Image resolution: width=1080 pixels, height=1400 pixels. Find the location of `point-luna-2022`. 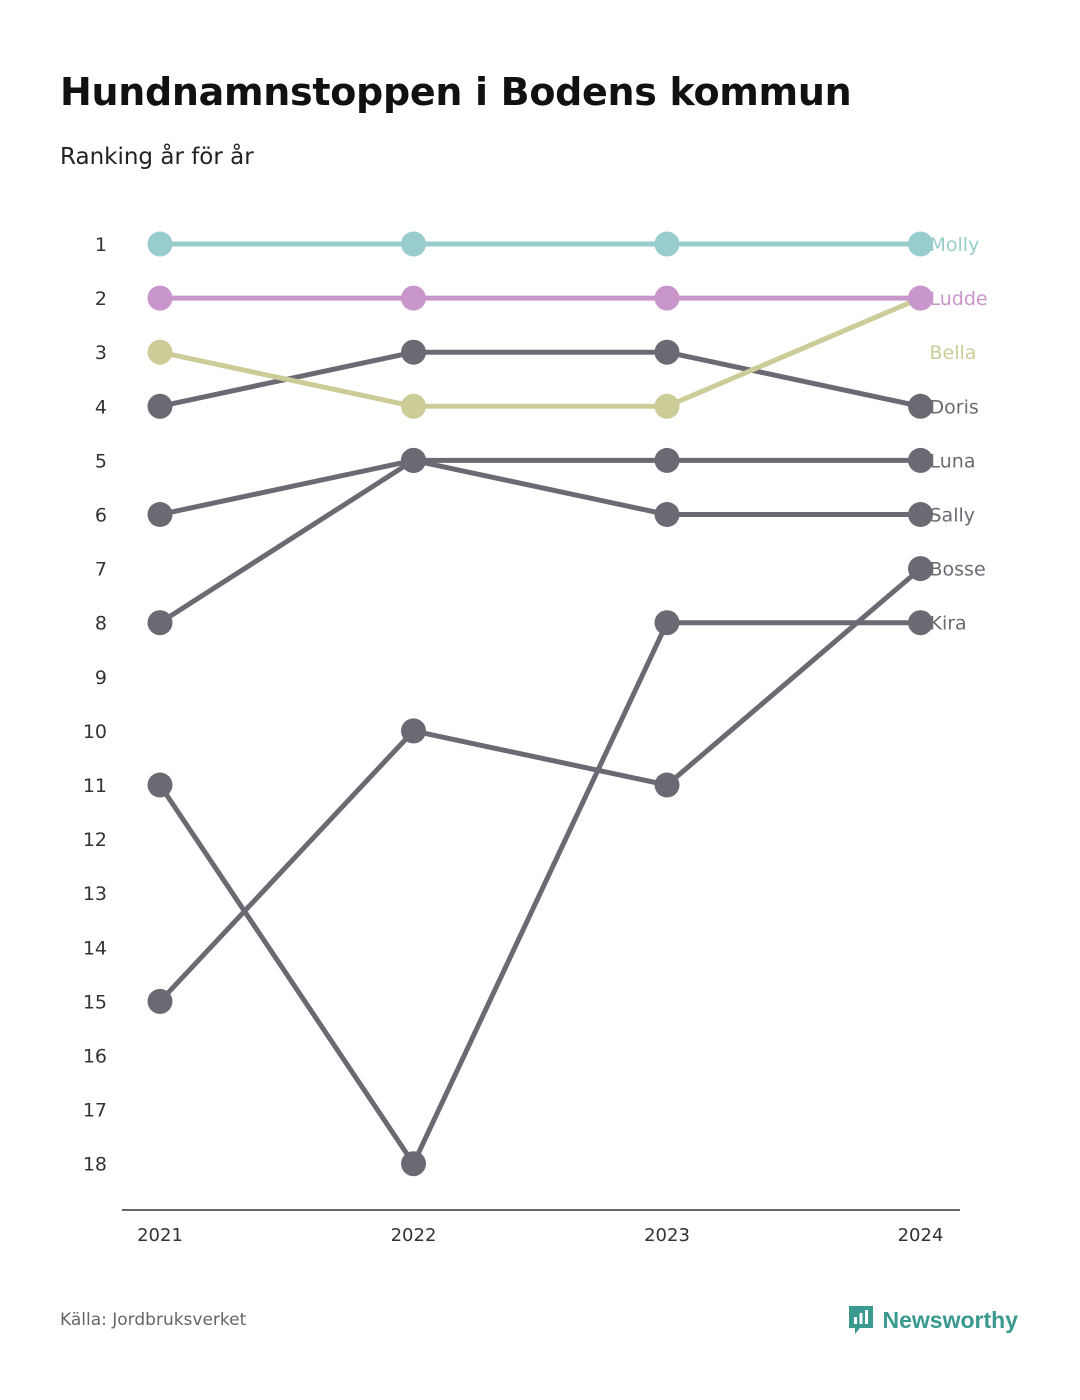

point-luna-2022 is located at coordinates (413, 460).